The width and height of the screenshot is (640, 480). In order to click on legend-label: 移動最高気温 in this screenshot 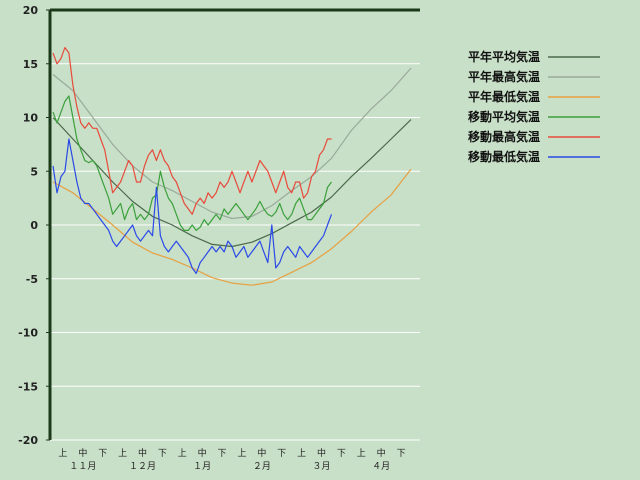, I will do `click(504, 136)`.